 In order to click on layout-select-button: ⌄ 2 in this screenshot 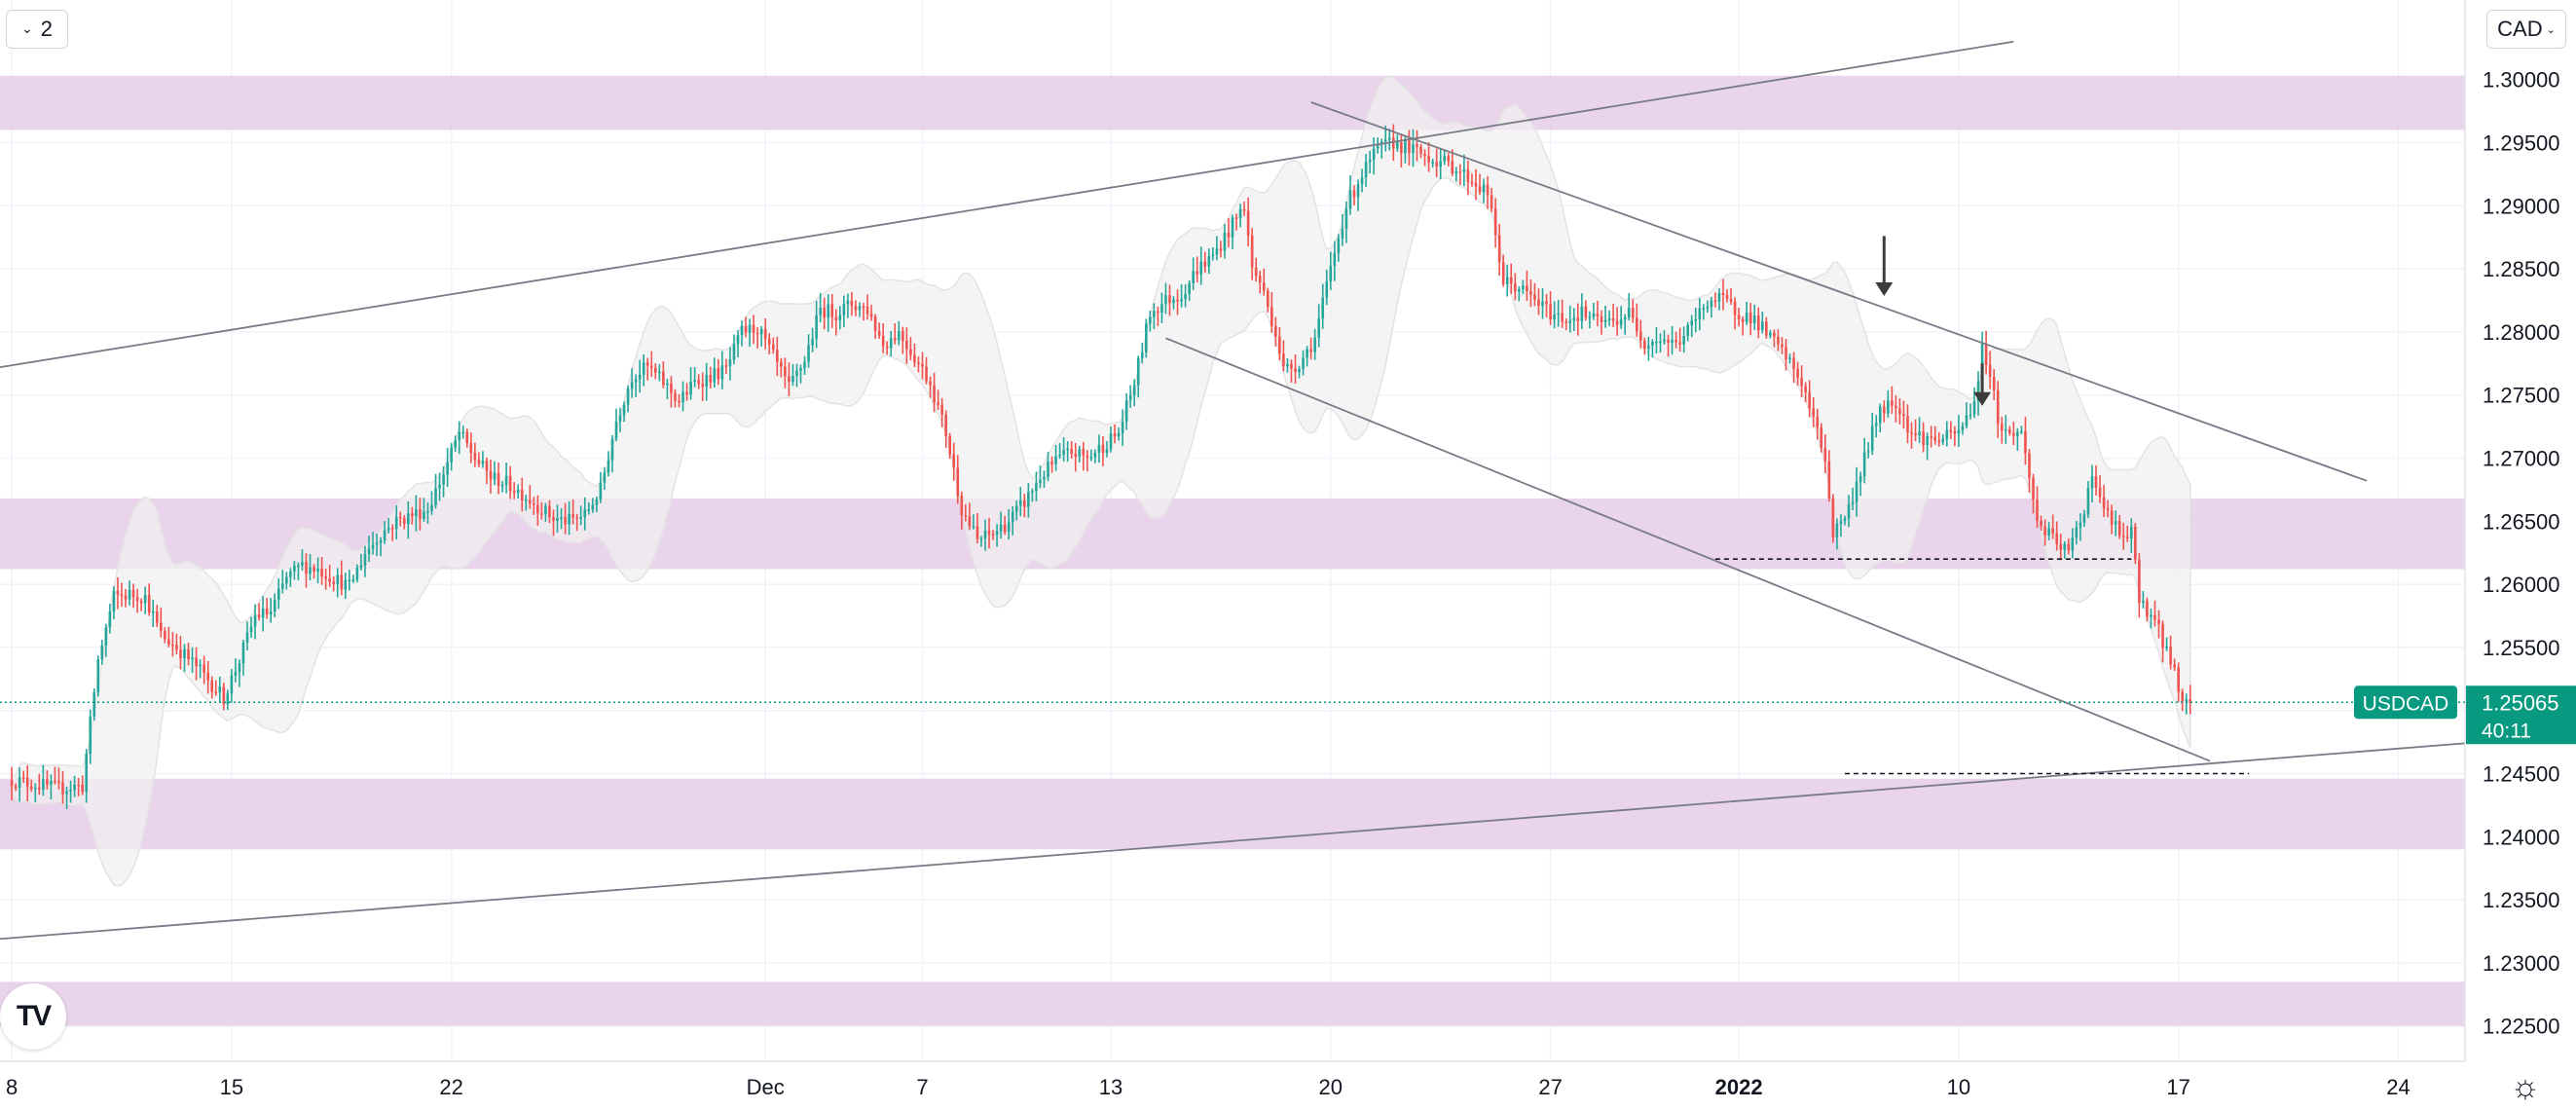, I will do `click(37, 29)`.